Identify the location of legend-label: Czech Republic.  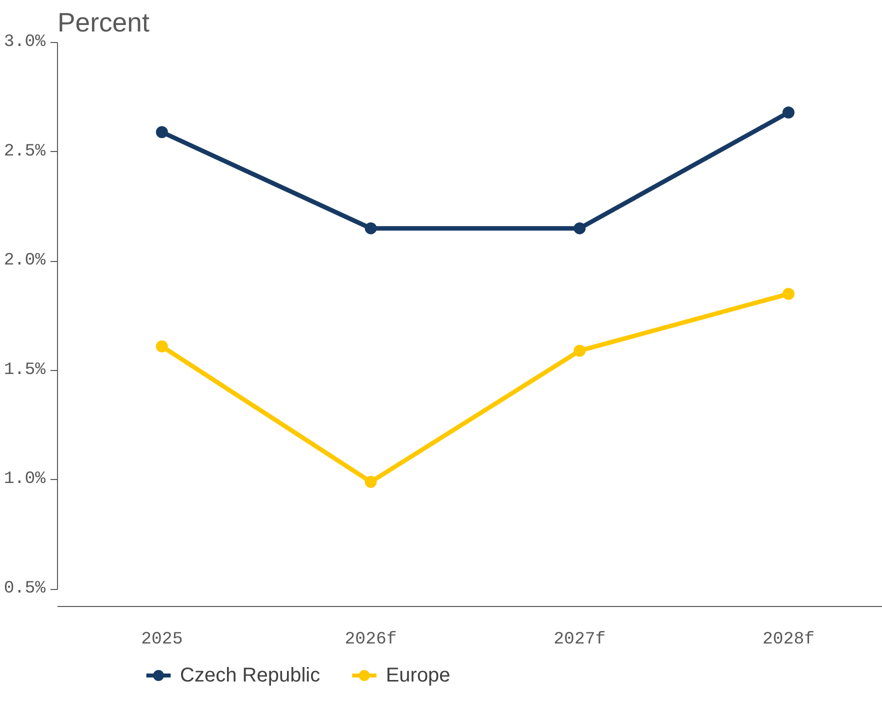
(250, 675).